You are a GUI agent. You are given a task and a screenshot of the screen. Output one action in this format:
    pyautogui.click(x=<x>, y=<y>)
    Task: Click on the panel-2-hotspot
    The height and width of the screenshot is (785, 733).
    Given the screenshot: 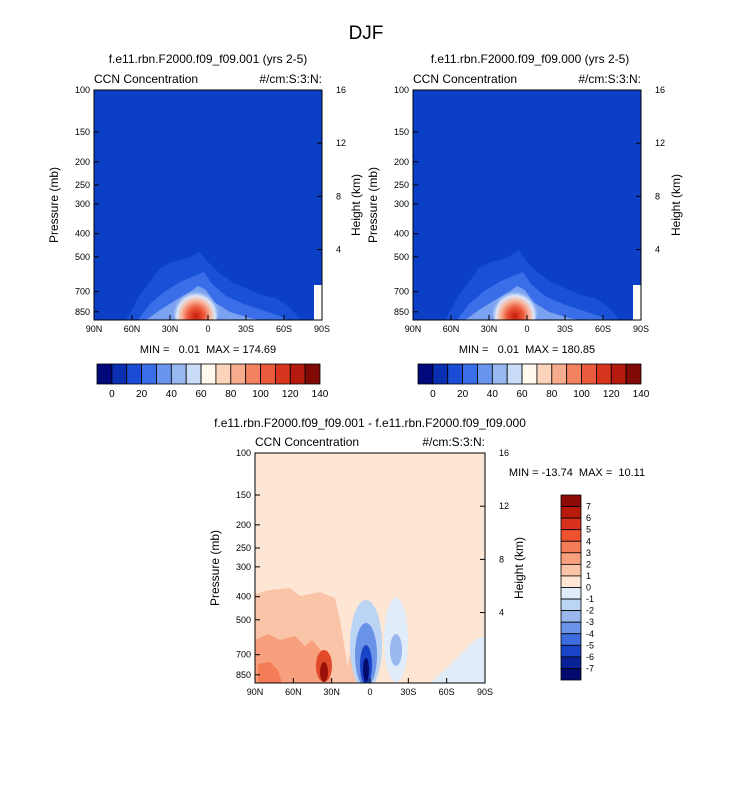 What is the action you would take?
    pyautogui.click(x=515, y=300)
    